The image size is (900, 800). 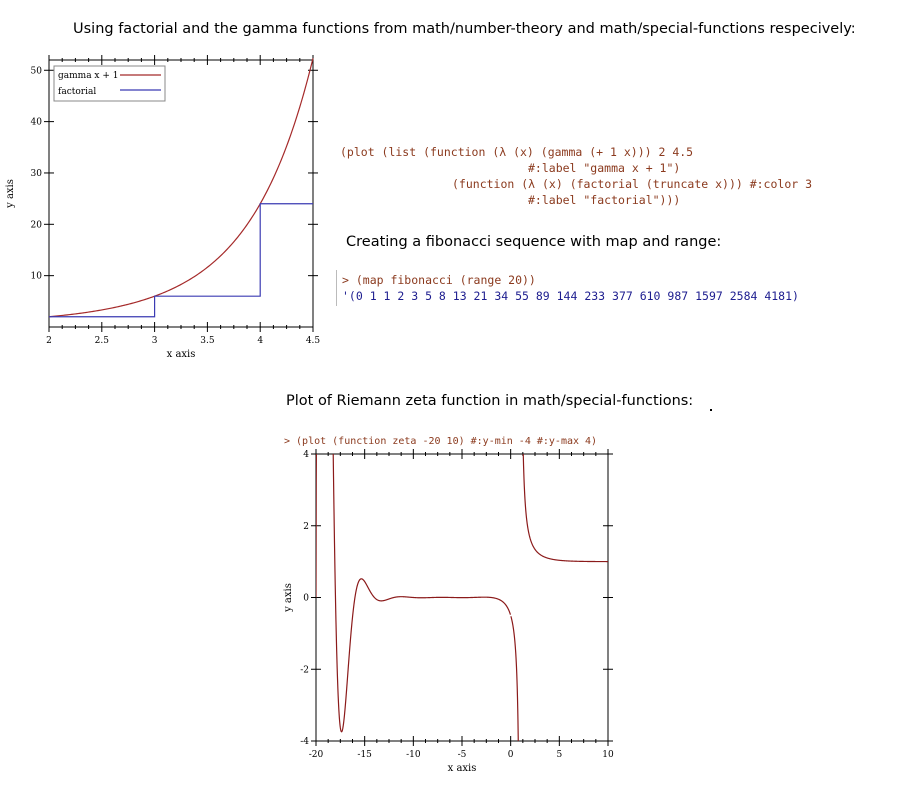 I want to click on chart2-y-tick-label: -4, so click(x=304, y=742).